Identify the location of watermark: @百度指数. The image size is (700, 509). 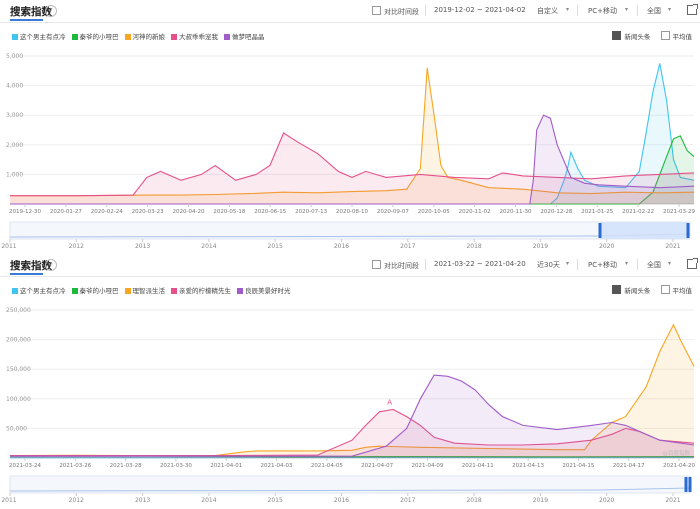
(676, 453).